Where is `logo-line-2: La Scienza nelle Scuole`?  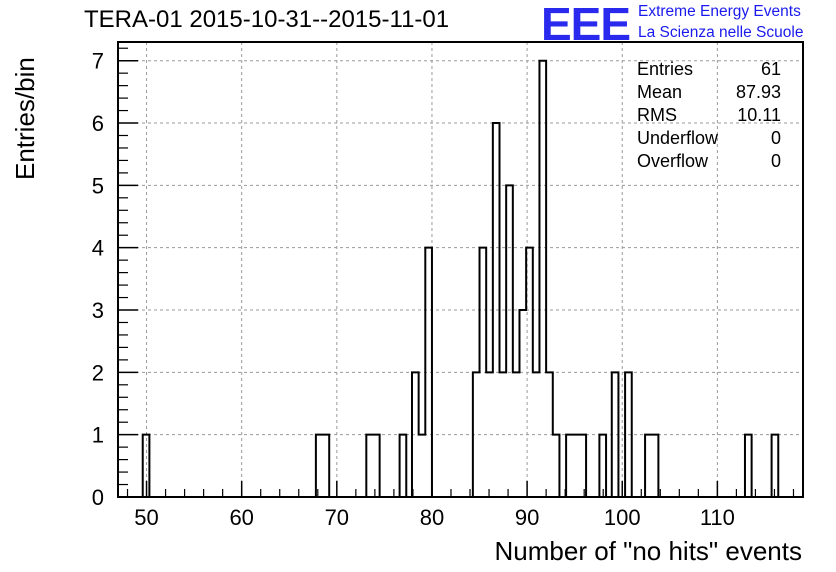 logo-line-2: La Scienza nelle Scuole is located at coordinates (721, 32).